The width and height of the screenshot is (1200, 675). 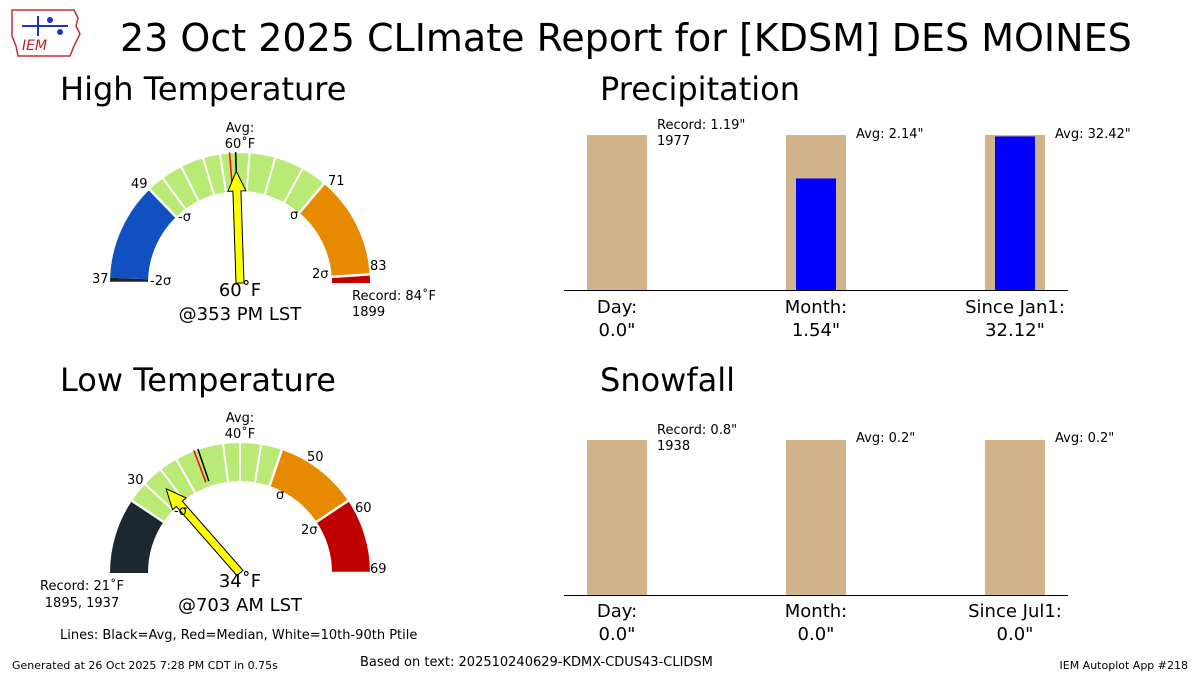 What do you see at coordinates (674, 446) in the screenshot?
I see `snow-day-note-year: 1938` at bounding box center [674, 446].